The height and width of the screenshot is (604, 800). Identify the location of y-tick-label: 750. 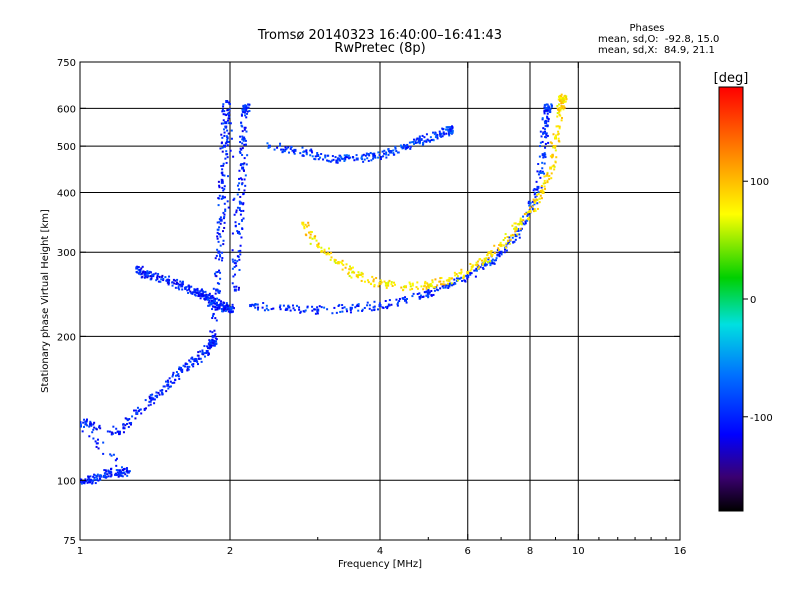
(66, 63).